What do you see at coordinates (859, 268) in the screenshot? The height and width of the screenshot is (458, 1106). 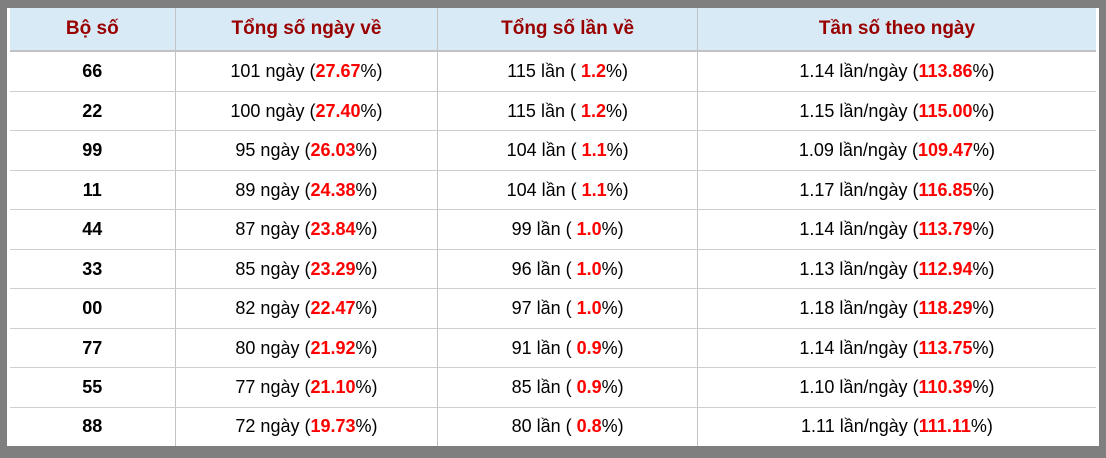 I see `frequency-text: 1.13 lần/ngày (` at bounding box center [859, 268].